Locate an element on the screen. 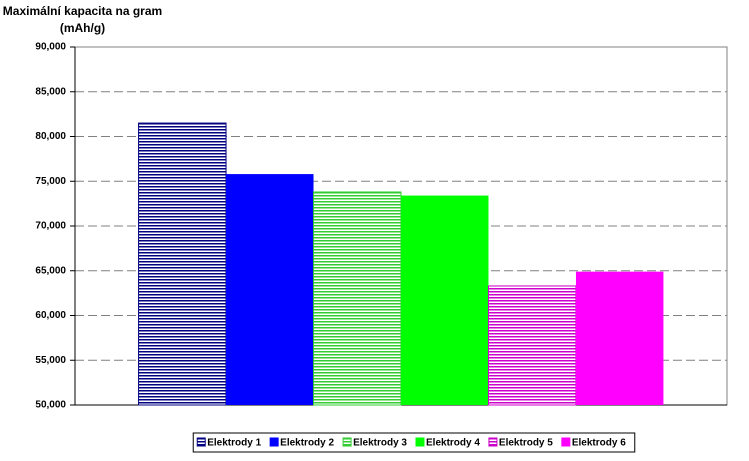 The image size is (749, 461). legend-label: Elektrody 6 is located at coordinates (599, 443).